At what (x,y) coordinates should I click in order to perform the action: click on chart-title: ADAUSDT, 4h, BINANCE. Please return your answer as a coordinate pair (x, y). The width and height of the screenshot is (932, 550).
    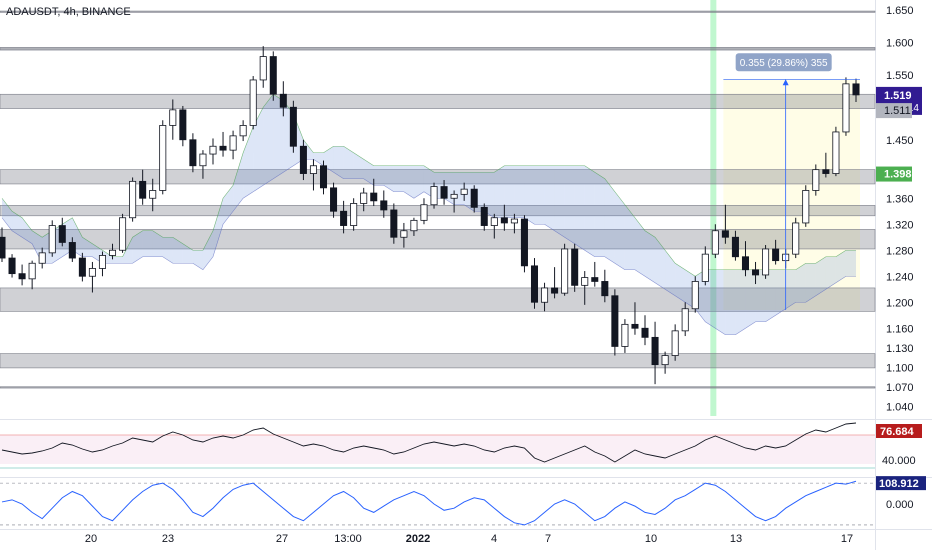
    Looking at the image, I should click on (68, 12).